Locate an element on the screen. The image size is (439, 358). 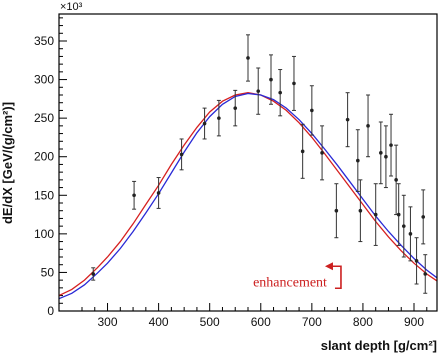
x-tick-label: 900 is located at coordinates (414, 322).